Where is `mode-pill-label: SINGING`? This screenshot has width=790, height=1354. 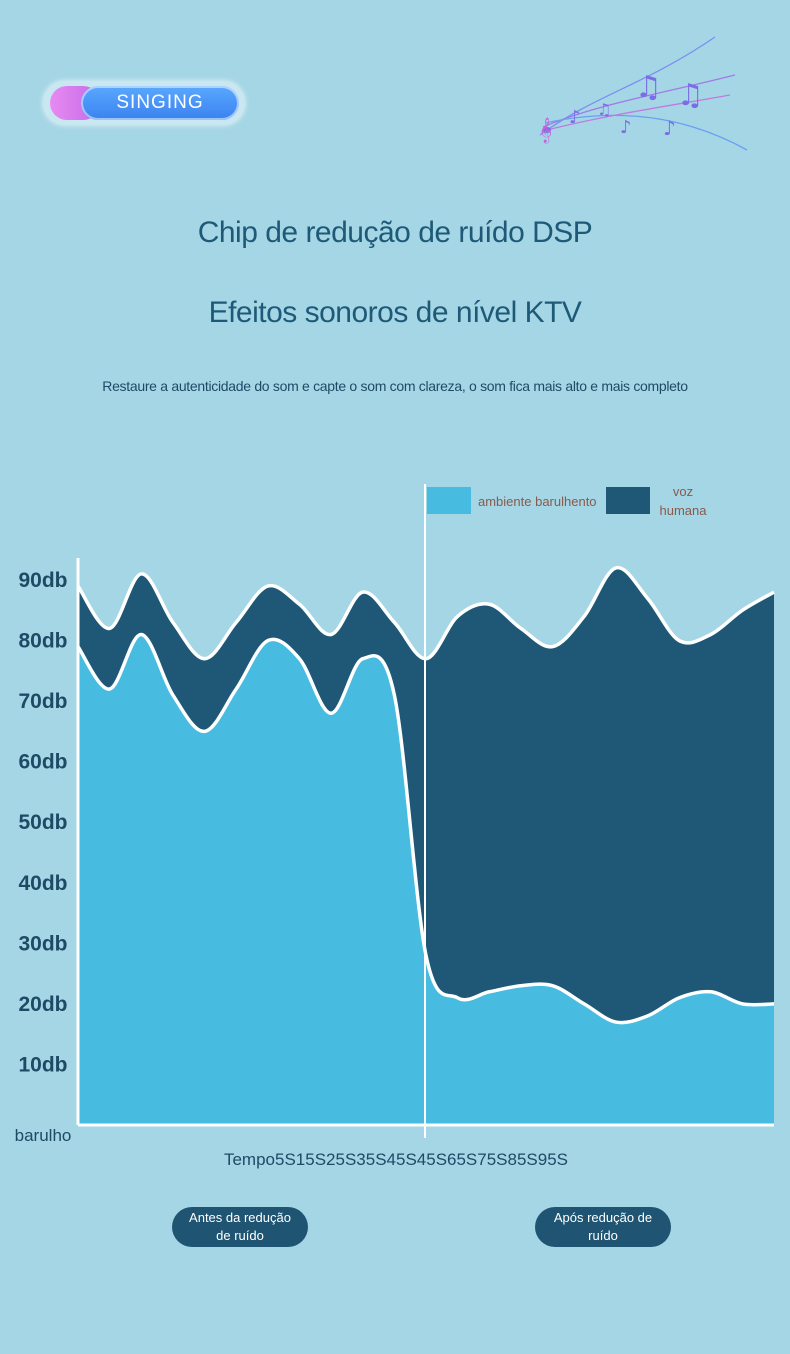 mode-pill-label: SINGING is located at coordinates (160, 103).